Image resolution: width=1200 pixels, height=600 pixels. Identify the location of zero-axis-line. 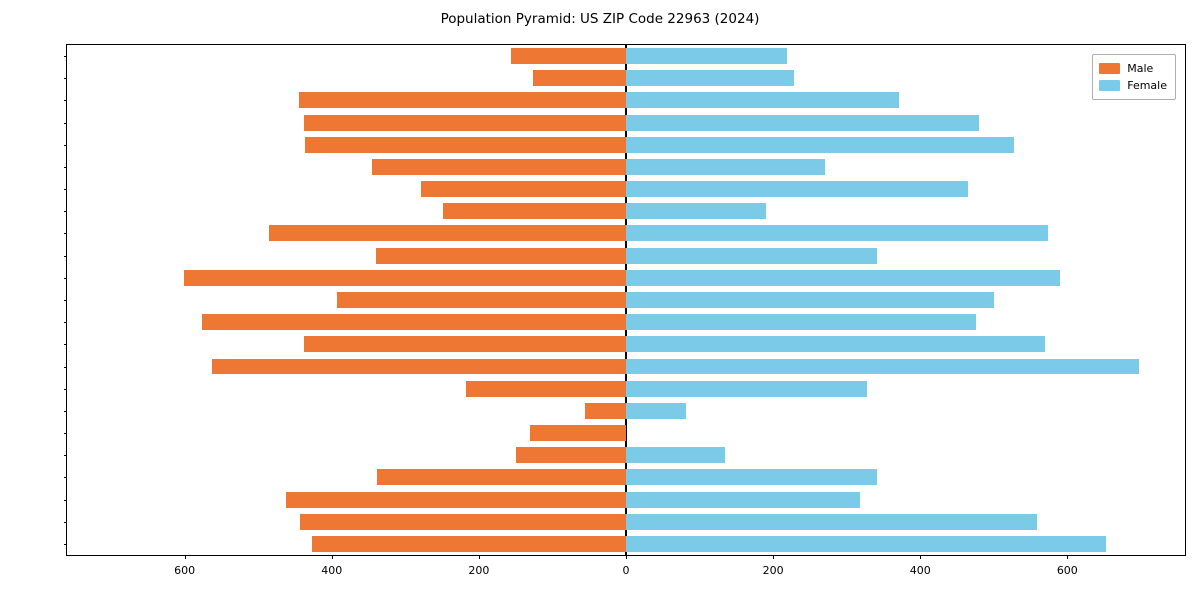
(626, 300).